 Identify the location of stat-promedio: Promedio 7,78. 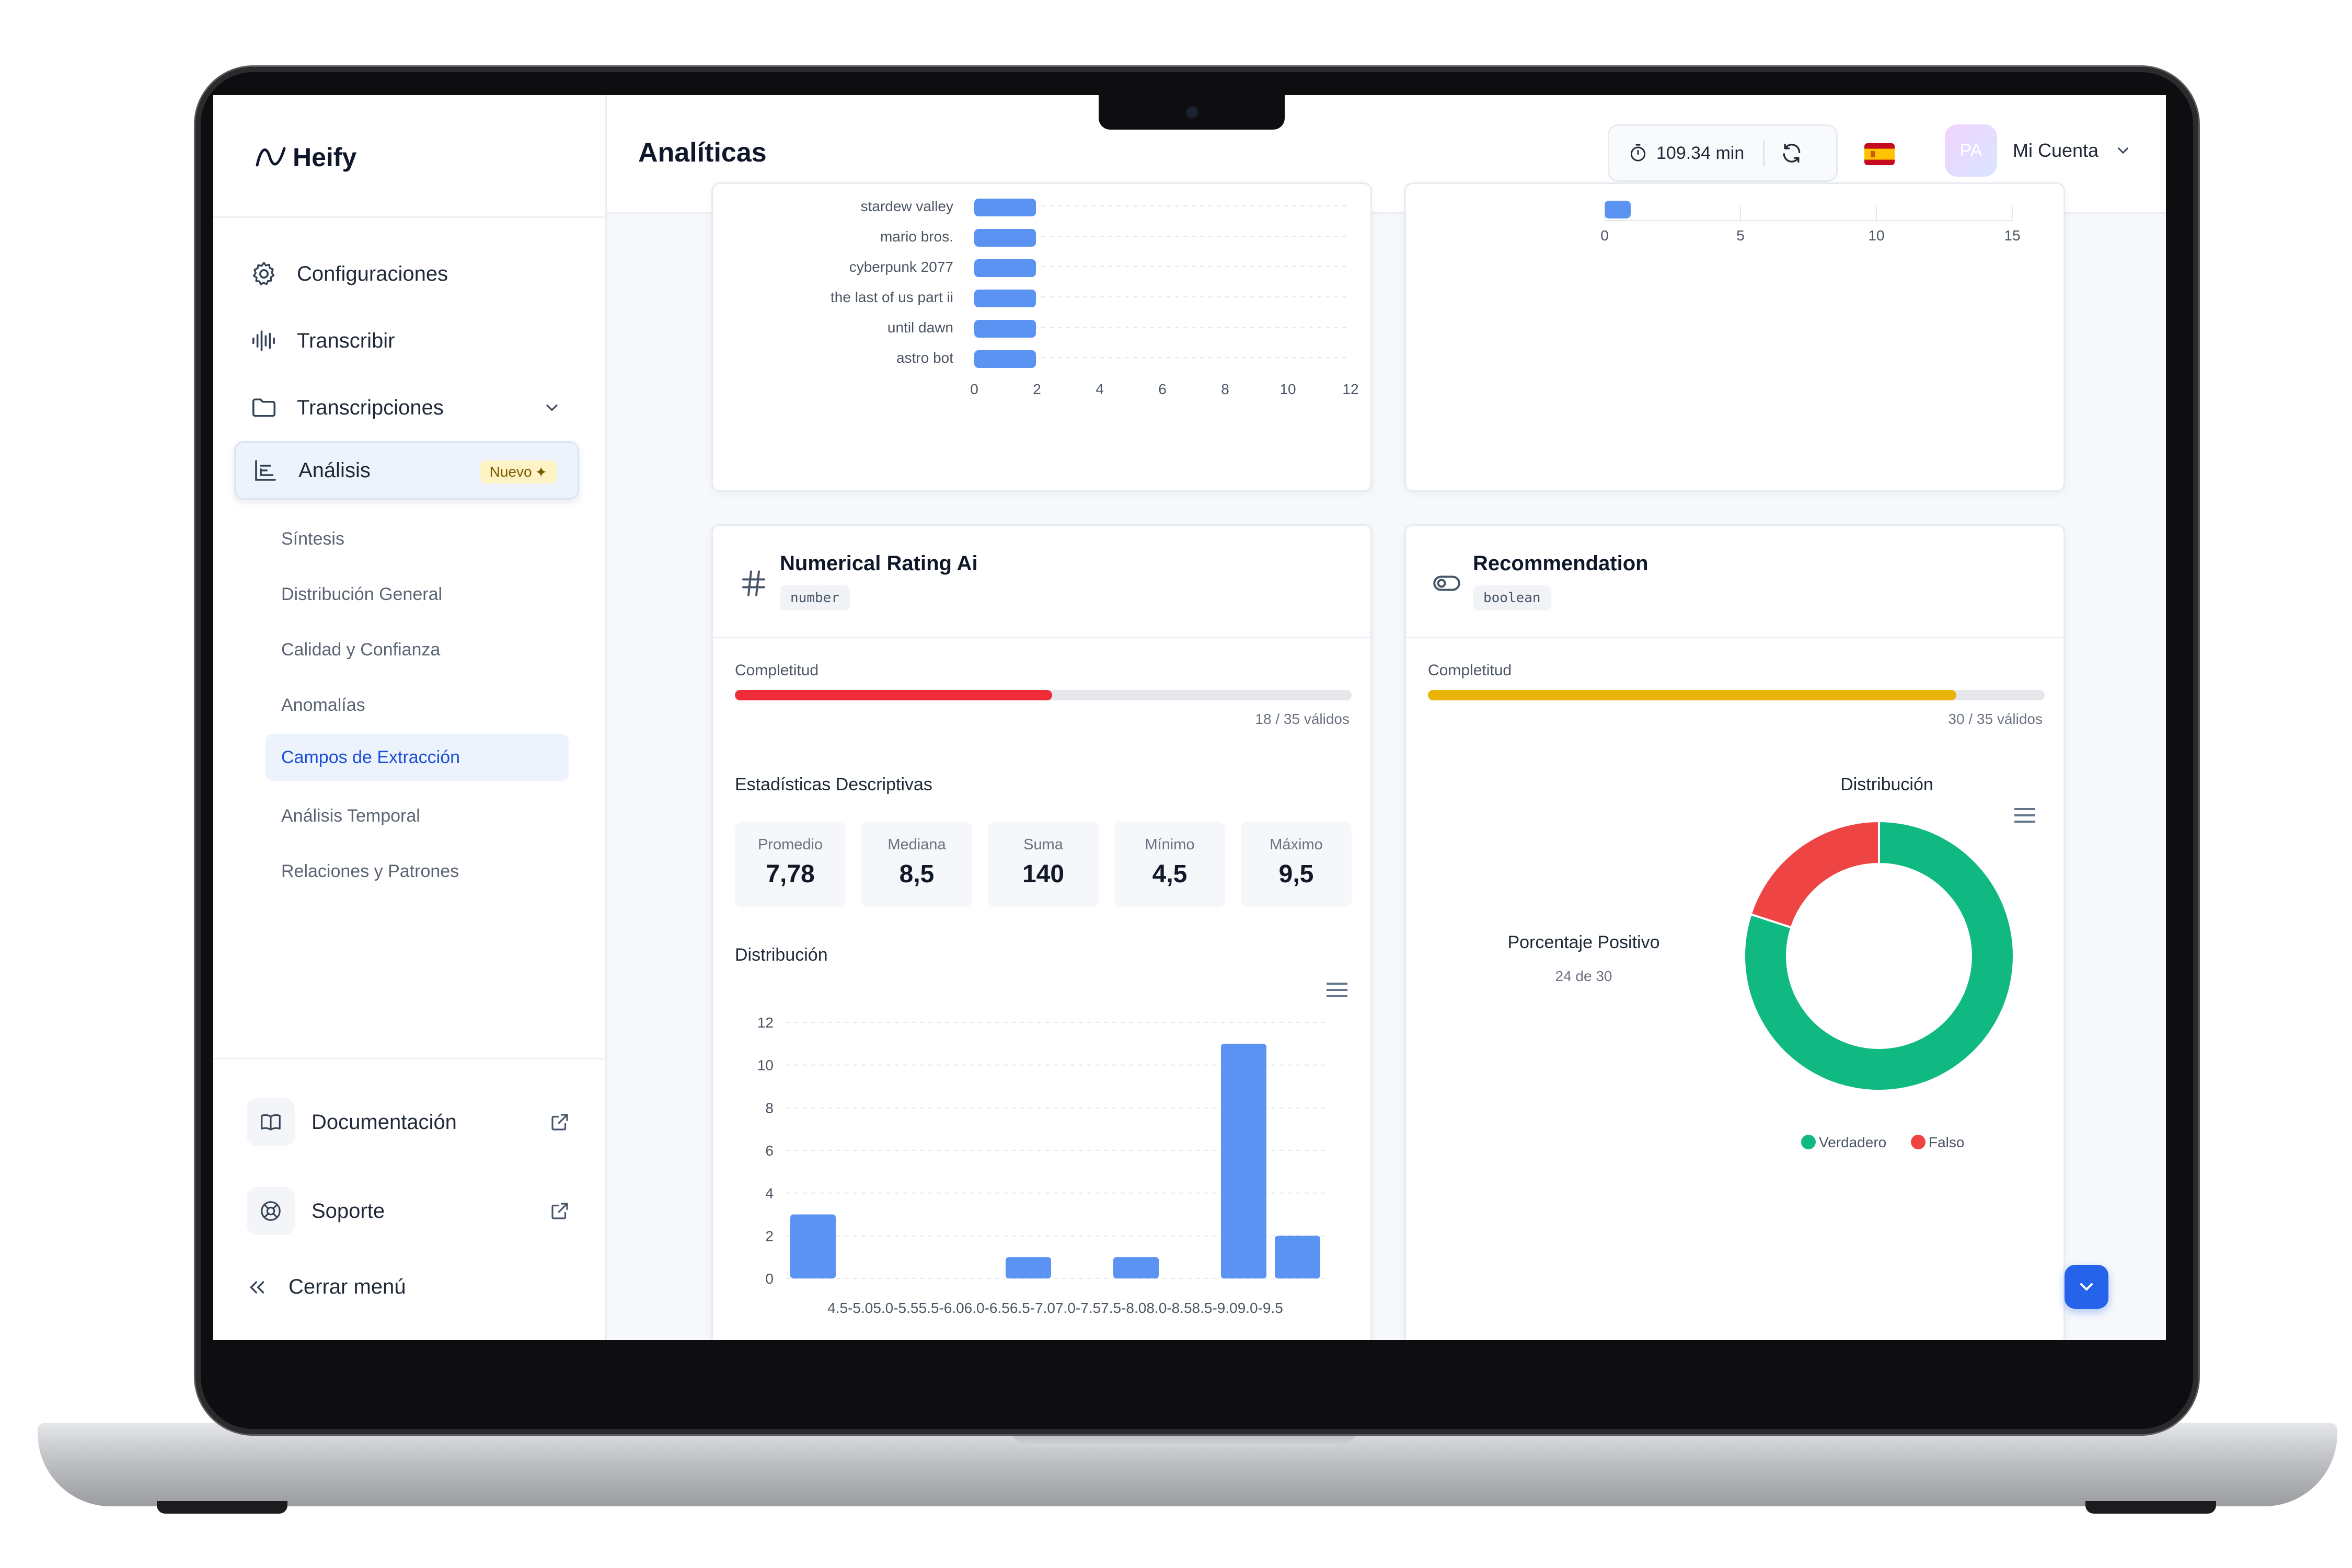
(790, 864).